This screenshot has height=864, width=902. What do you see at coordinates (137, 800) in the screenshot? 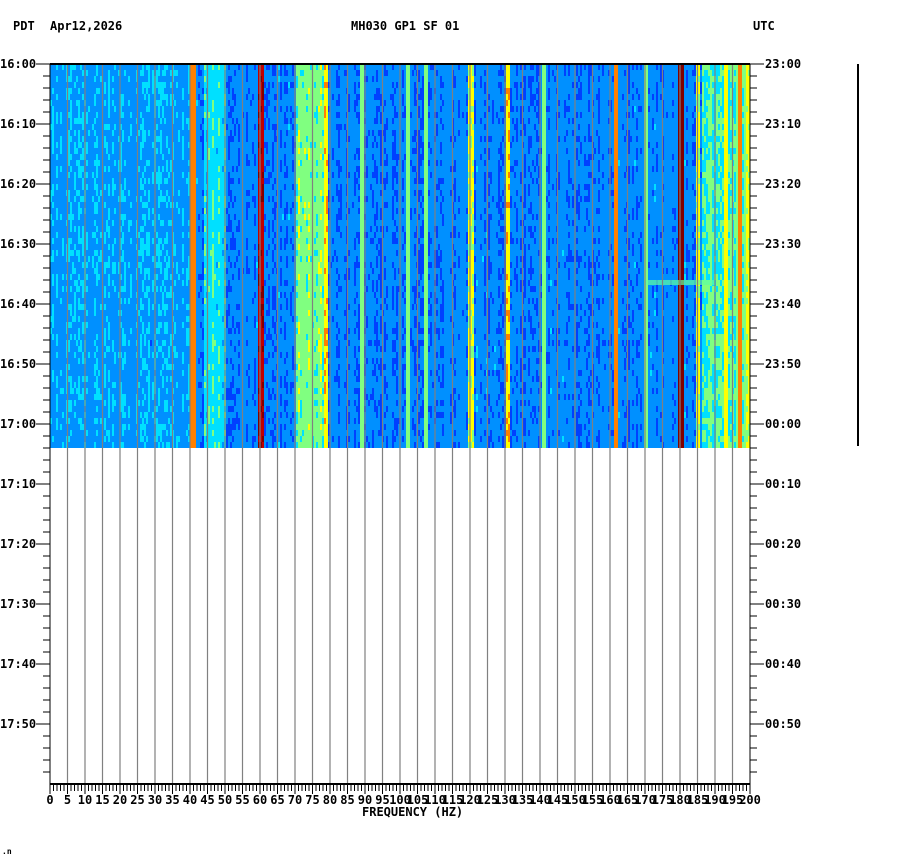
I see `x-tick-label: 25` at bounding box center [137, 800].